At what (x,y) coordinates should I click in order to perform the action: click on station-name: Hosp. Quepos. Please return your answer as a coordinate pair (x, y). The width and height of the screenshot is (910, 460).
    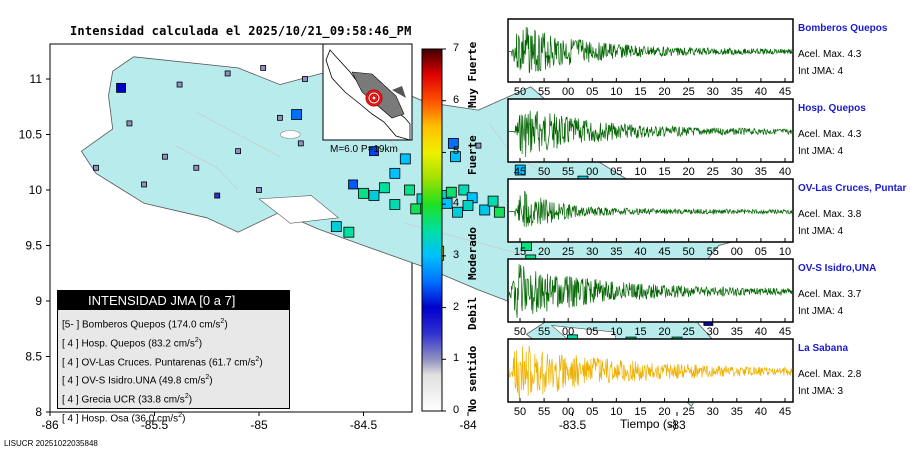
    Looking at the image, I should click on (832, 108).